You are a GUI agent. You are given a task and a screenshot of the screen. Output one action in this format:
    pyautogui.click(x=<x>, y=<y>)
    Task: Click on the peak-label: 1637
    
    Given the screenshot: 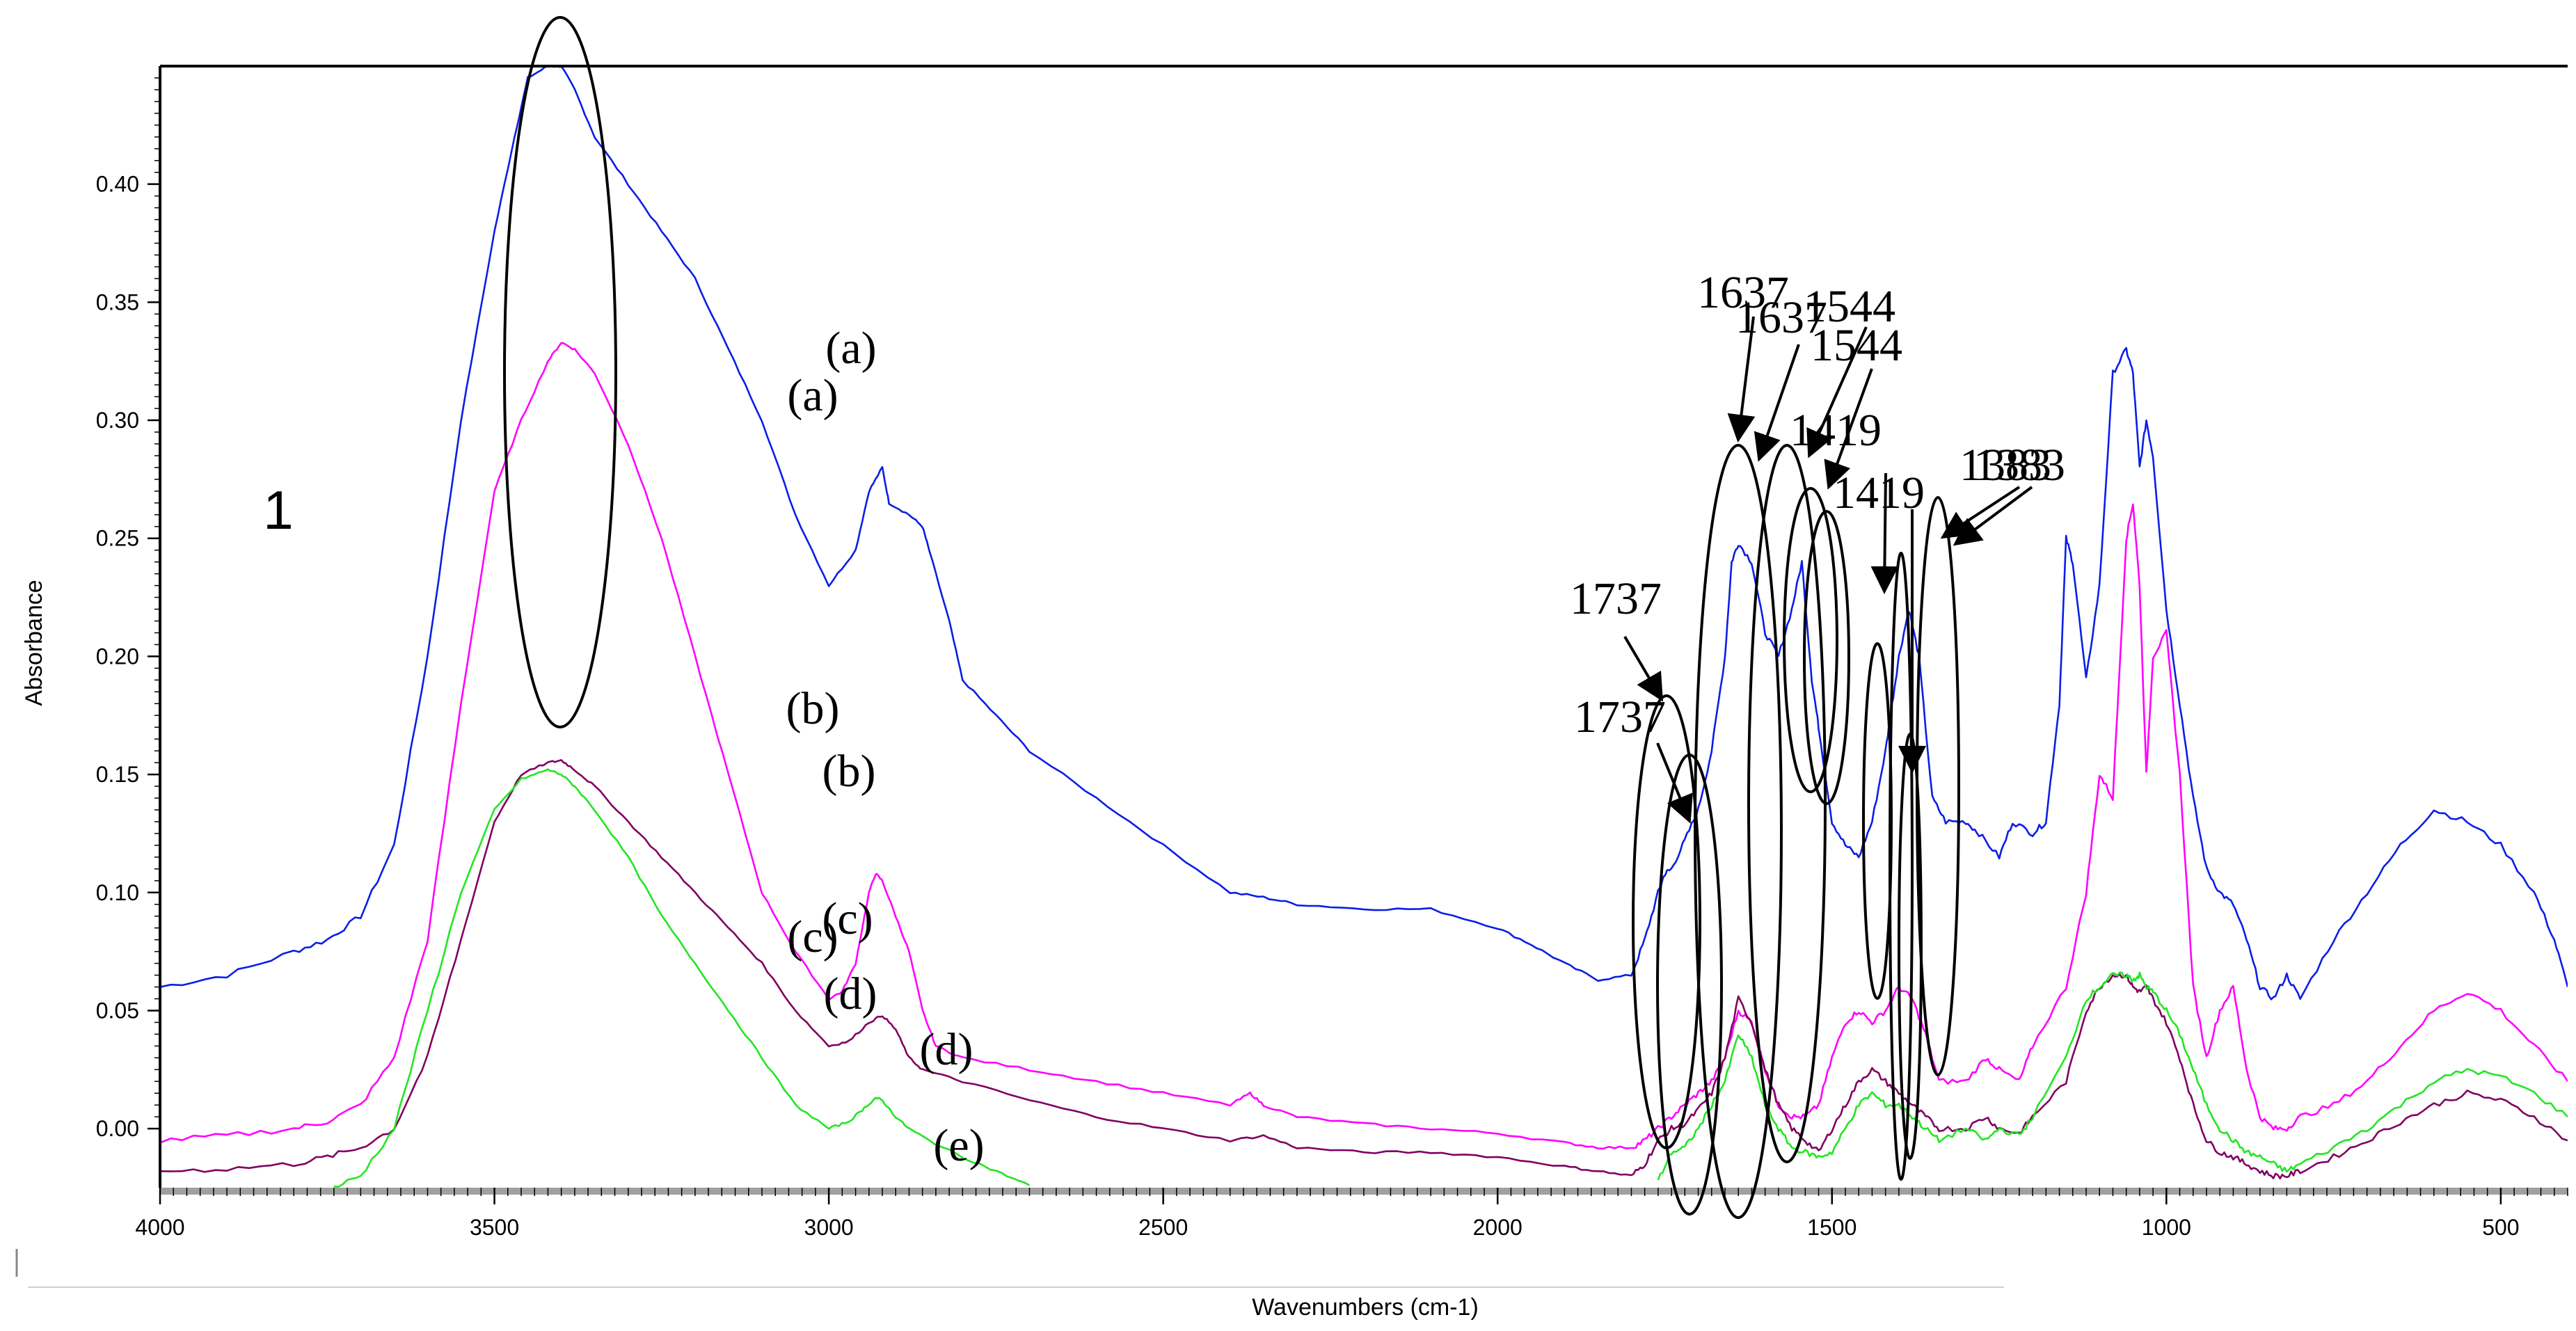 What is the action you would take?
    pyautogui.click(x=1743, y=292)
    